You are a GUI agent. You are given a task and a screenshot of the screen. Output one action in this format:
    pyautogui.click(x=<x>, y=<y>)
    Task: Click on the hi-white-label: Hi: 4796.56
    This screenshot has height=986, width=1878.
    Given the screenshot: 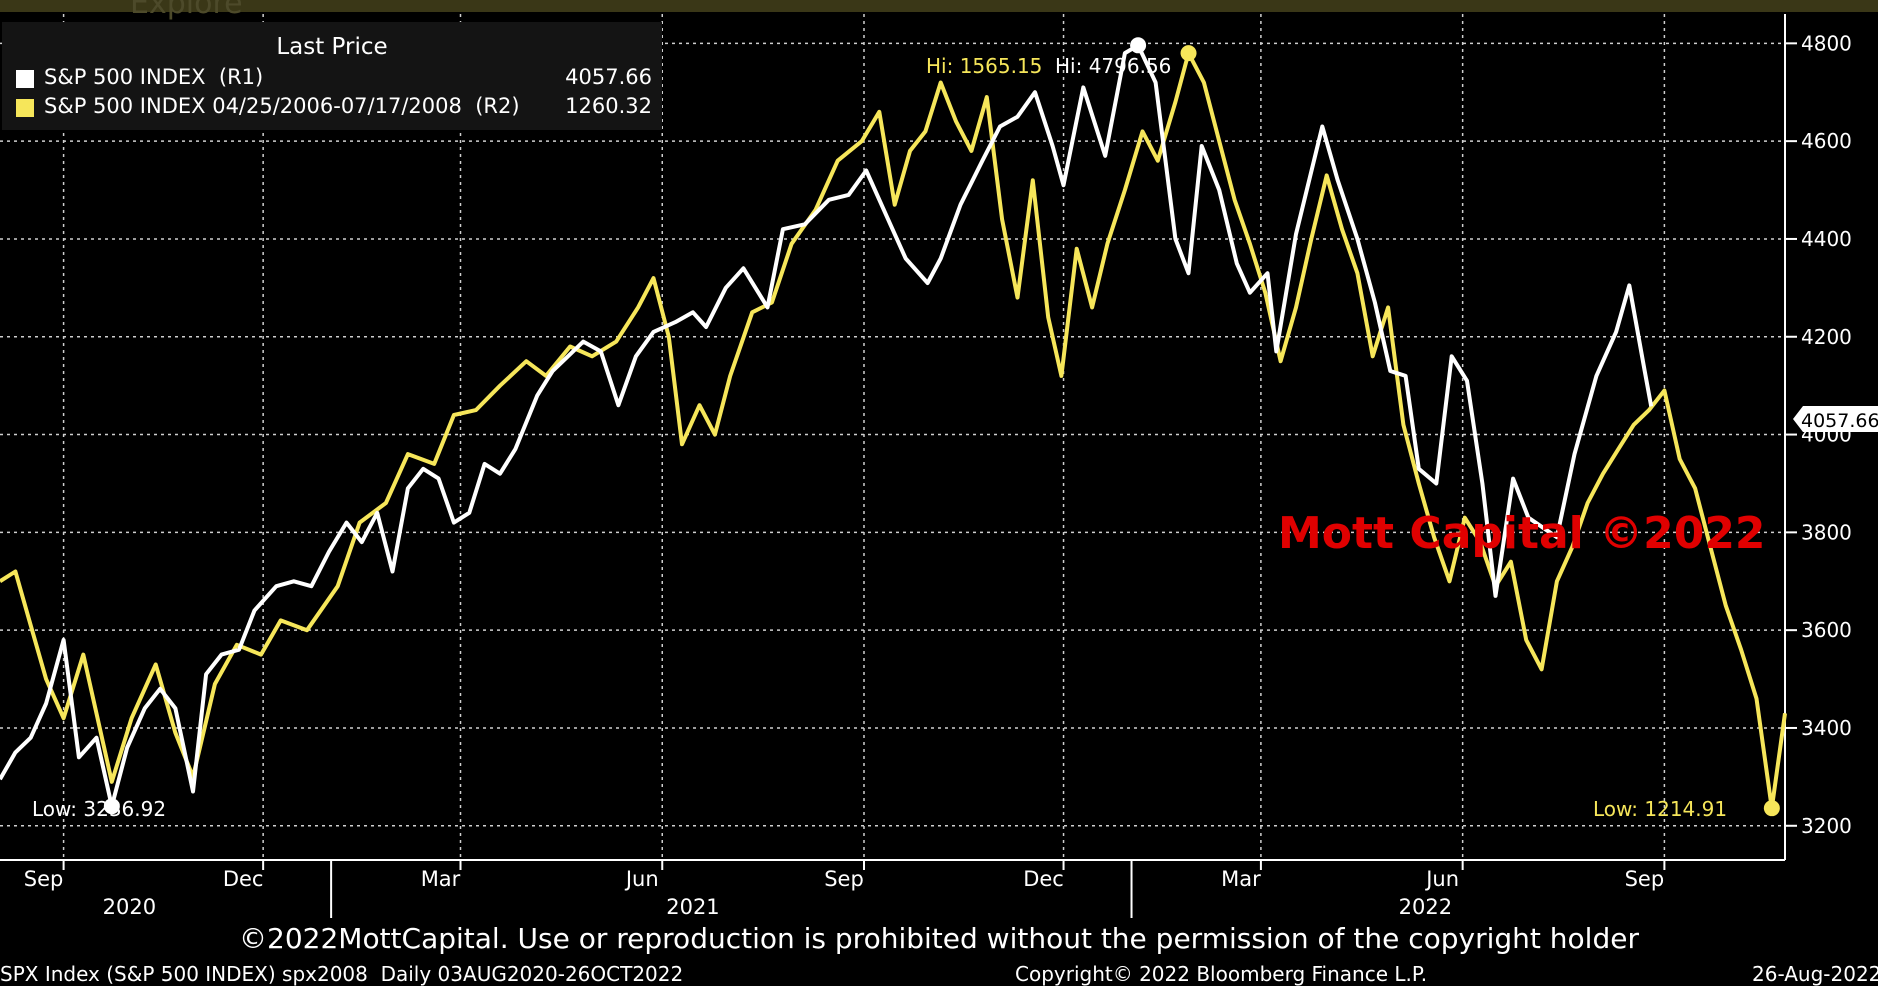 What is the action you would take?
    pyautogui.click(x=1113, y=66)
    